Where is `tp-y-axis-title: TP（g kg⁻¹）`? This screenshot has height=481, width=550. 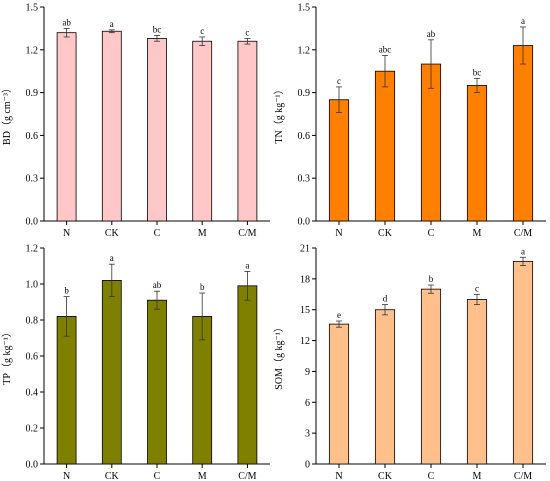 tp-y-axis-title: TP（g kg⁻¹） is located at coordinates (7, 355).